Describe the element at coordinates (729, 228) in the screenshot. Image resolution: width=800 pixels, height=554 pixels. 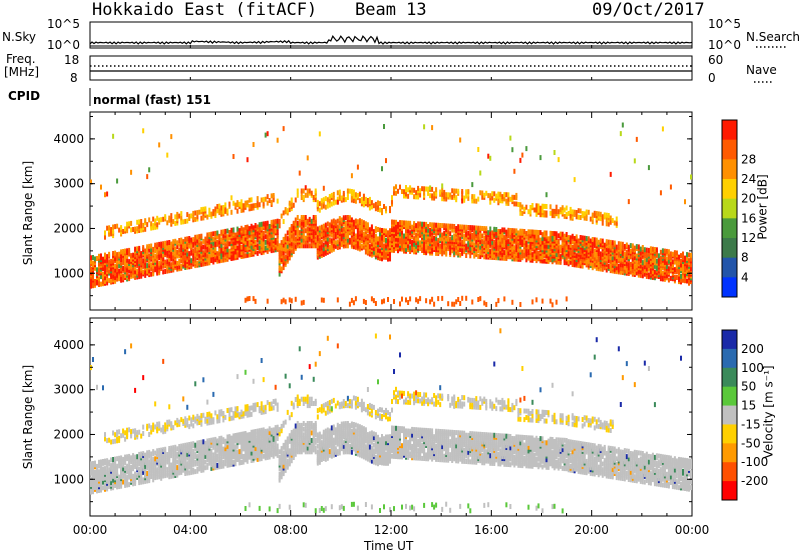
I see `colorbar-segment` at that location.